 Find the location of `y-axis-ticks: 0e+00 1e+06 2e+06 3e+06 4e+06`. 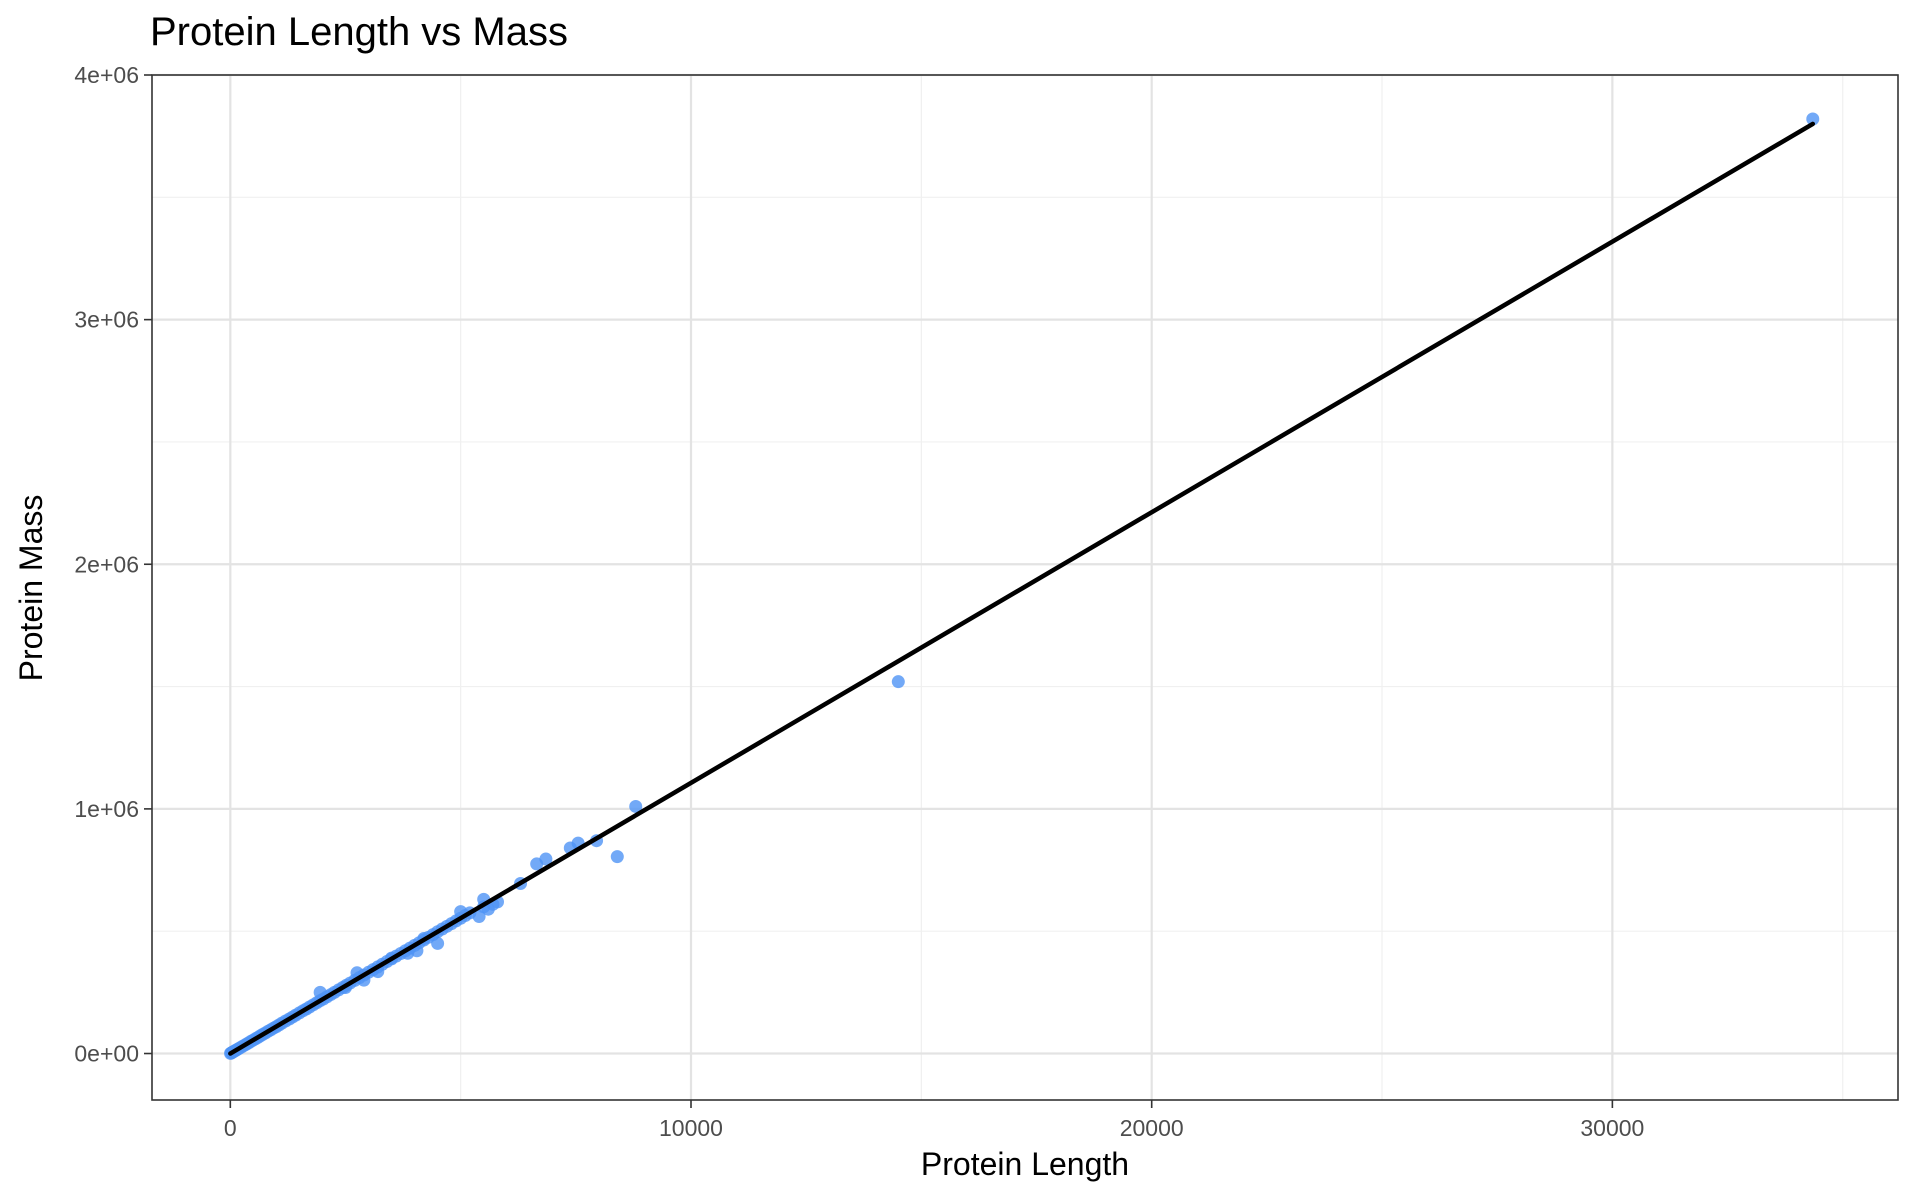

y-axis-ticks: 0e+00 1e+06 2e+06 3e+06 4e+06 is located at coordinates (113, 564).